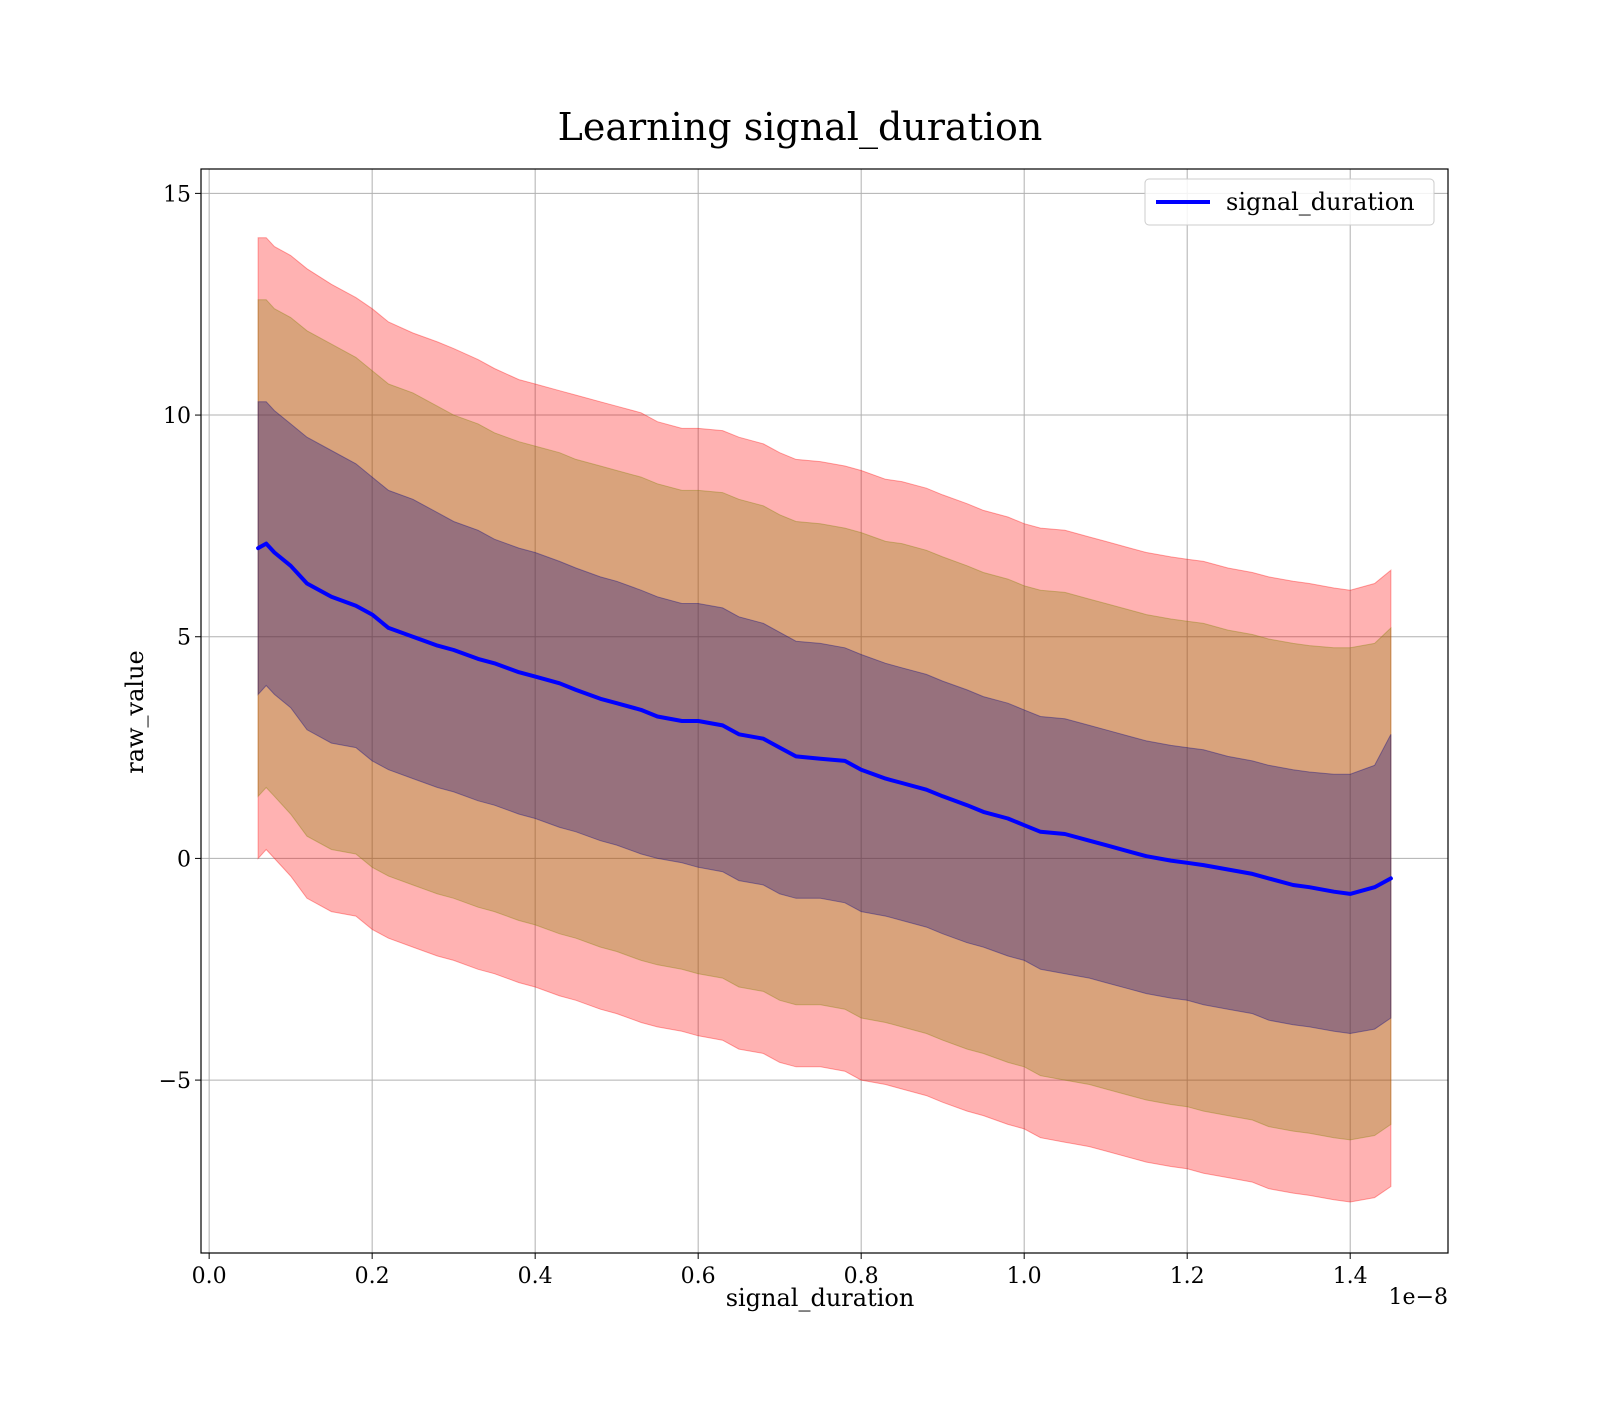 The width and height of the screenshot is (1600, 1405). Describe the element at coordinates (535, 1276) in the screenshot. I see `x-tick-label: 0.4` at that location.